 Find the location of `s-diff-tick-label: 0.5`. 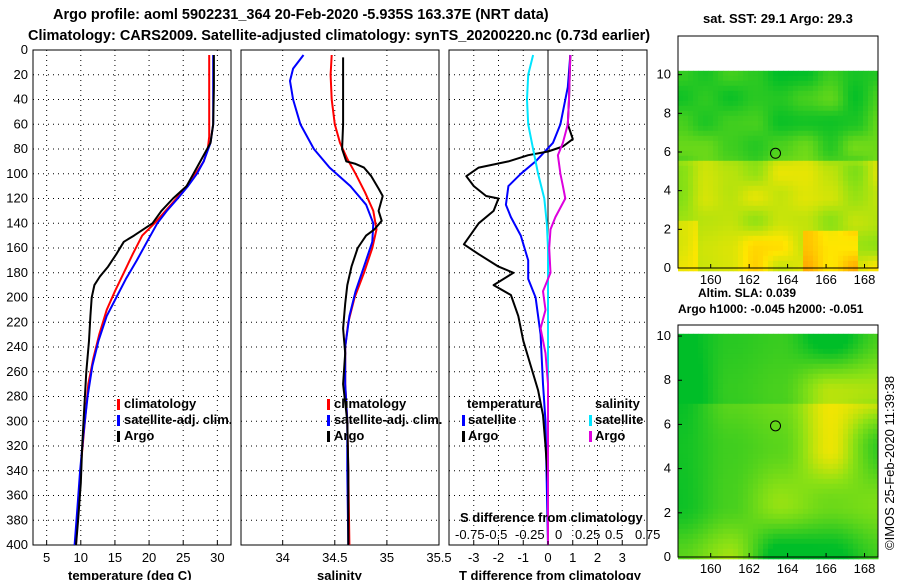

s-diff-tick-label: 0.5 is located at coordinates (614, 534).